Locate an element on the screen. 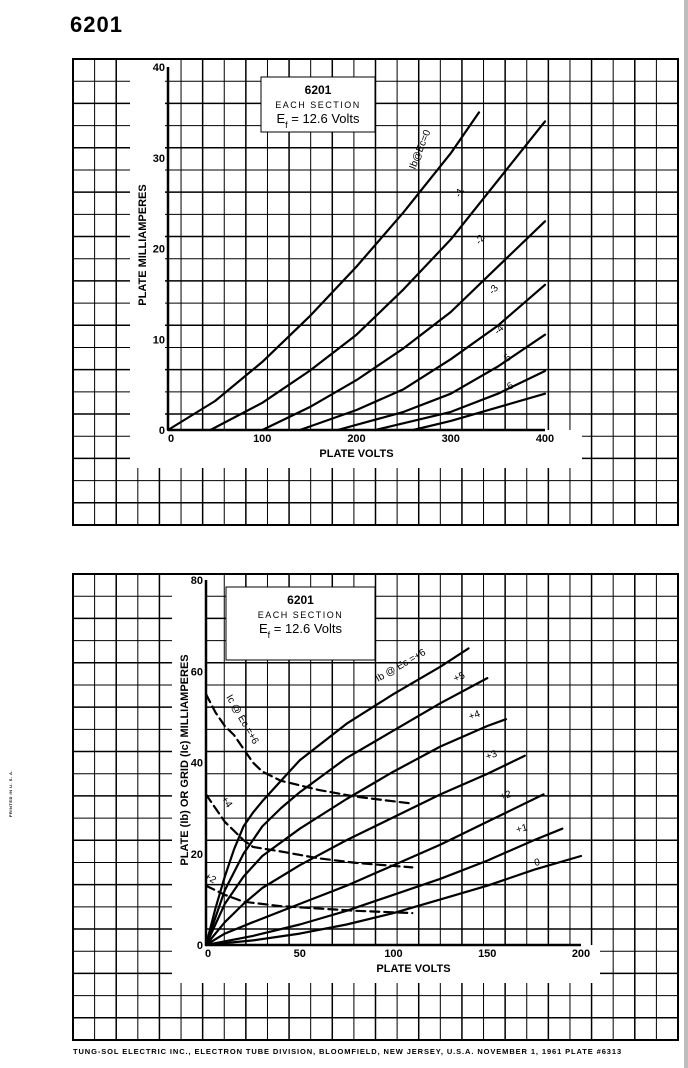 The width and height of the screenshot is (688, 1068). y-axis-title: PLATE (Ib) OR GRID (Ic) MILLIAMPERES is located at coordinates (185, 759).